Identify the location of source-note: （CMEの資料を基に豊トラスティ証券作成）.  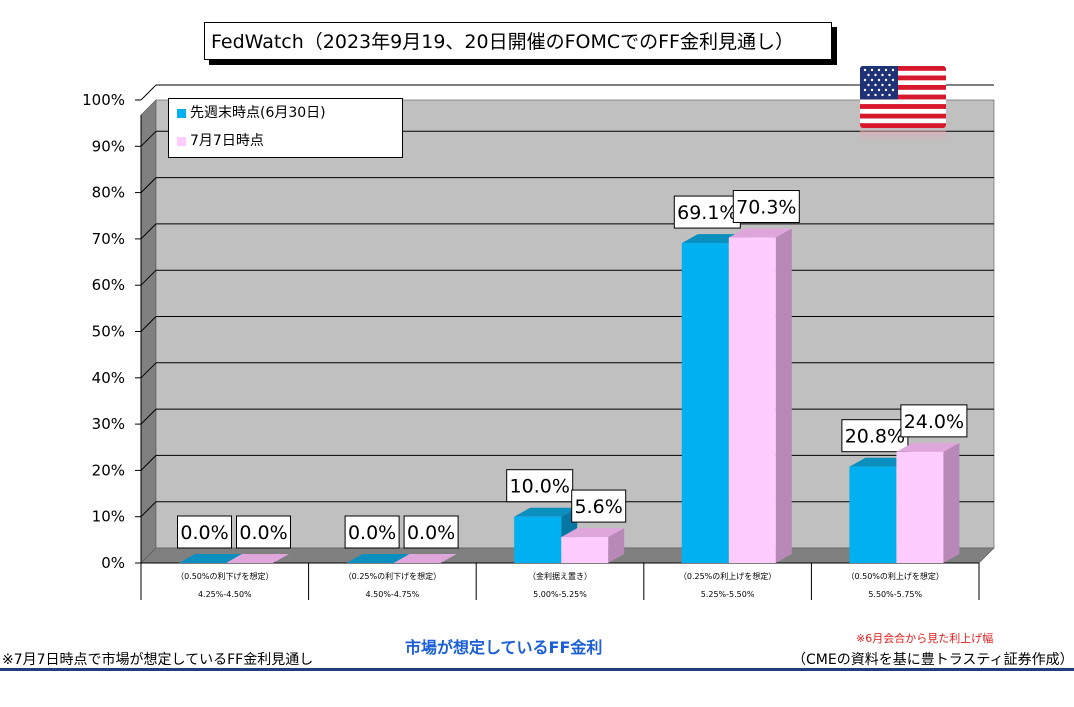
(933, 660).